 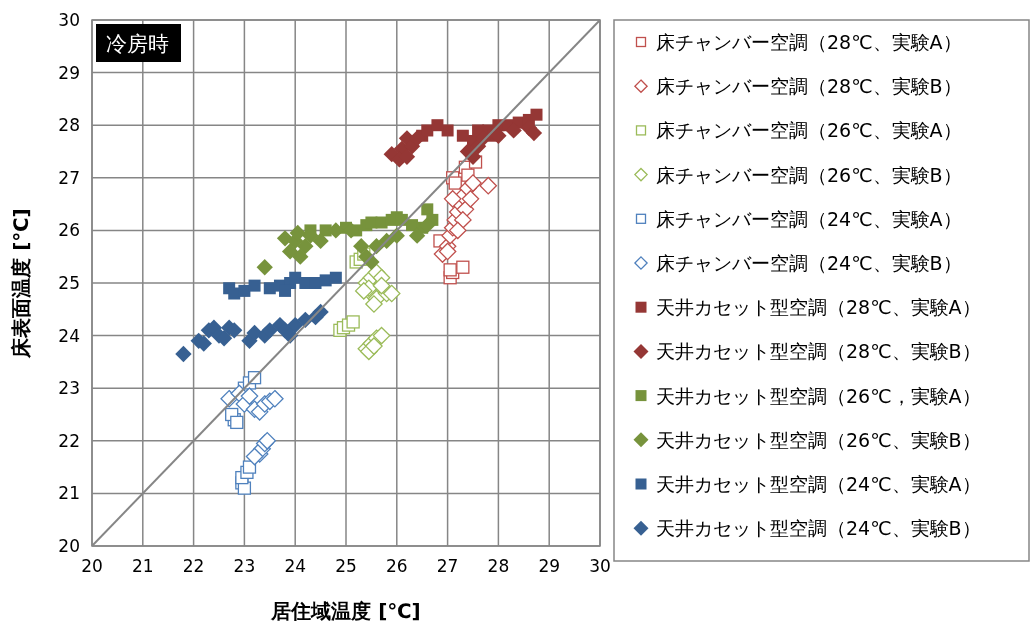 What do you see at coordinates (818, 307) in the screenshot?
I see `legend-label: 天井カセット型空調（28℃、実験A）` at bounding box center [818, 307].